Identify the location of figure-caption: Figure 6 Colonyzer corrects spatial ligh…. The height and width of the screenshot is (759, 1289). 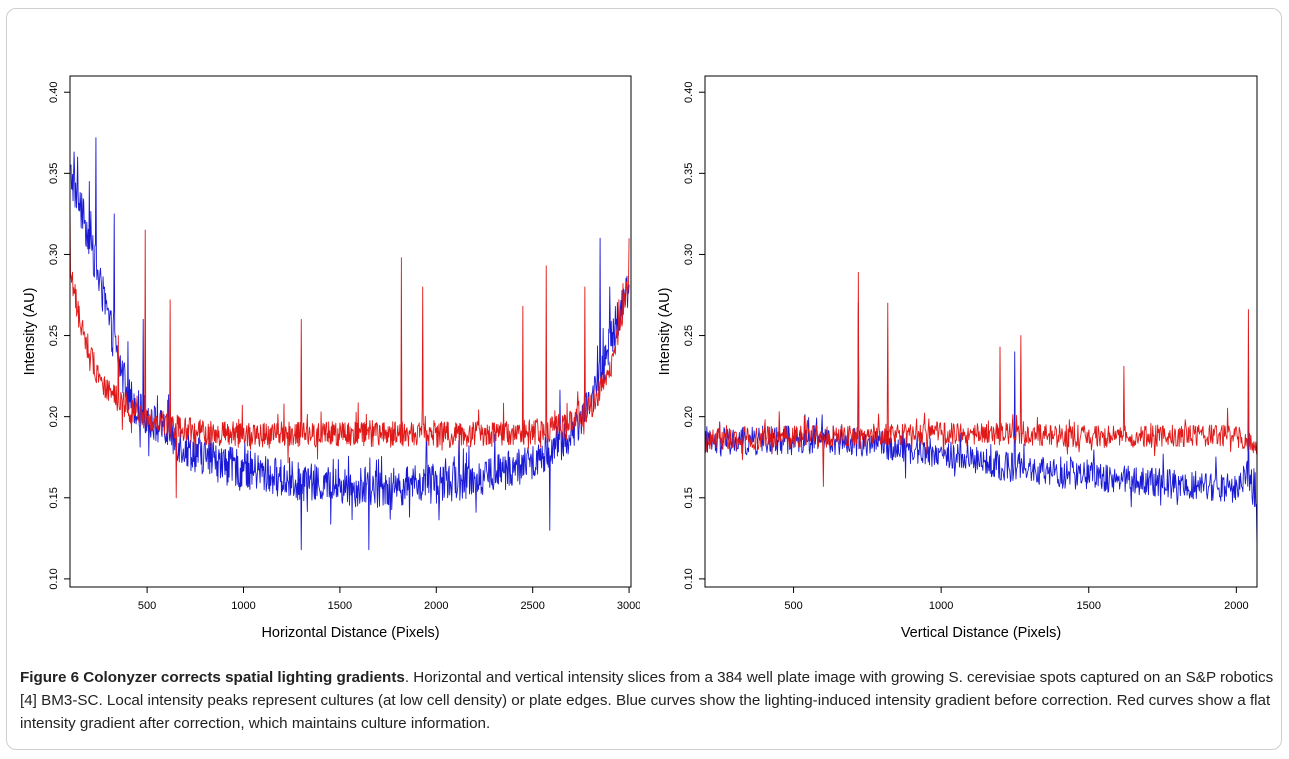
(648, 700).